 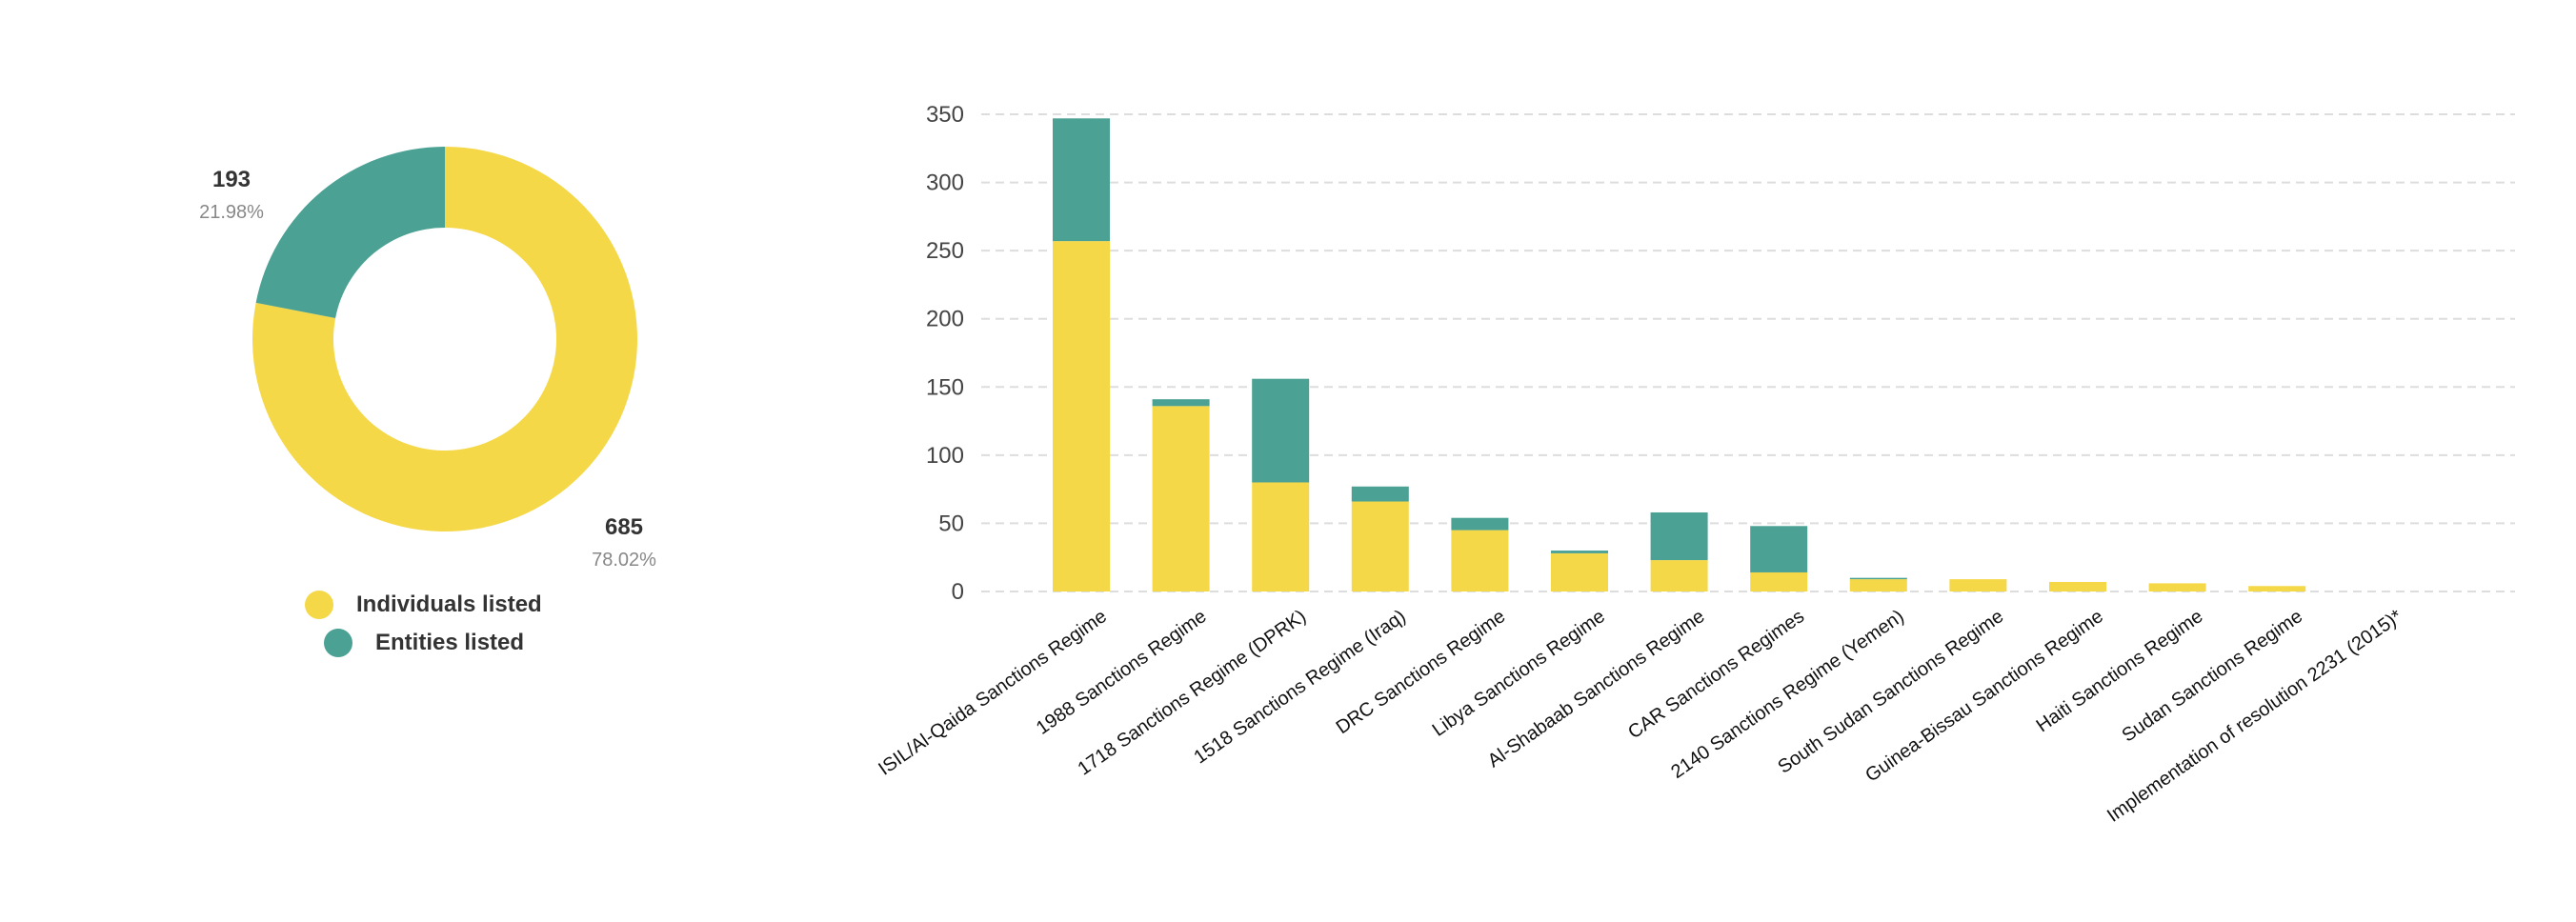 What do you see at coordinates (350, 232) in the screenshot?
I see `donut-slice-entities` at bounding box center [350, 232].